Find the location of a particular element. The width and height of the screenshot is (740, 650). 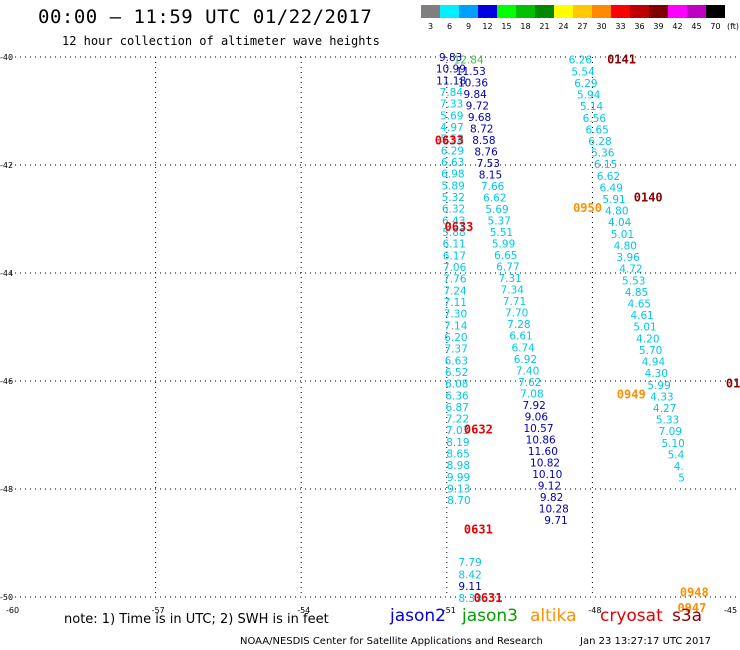

swh-value: 7.62 is located at coordinates (529, 383).